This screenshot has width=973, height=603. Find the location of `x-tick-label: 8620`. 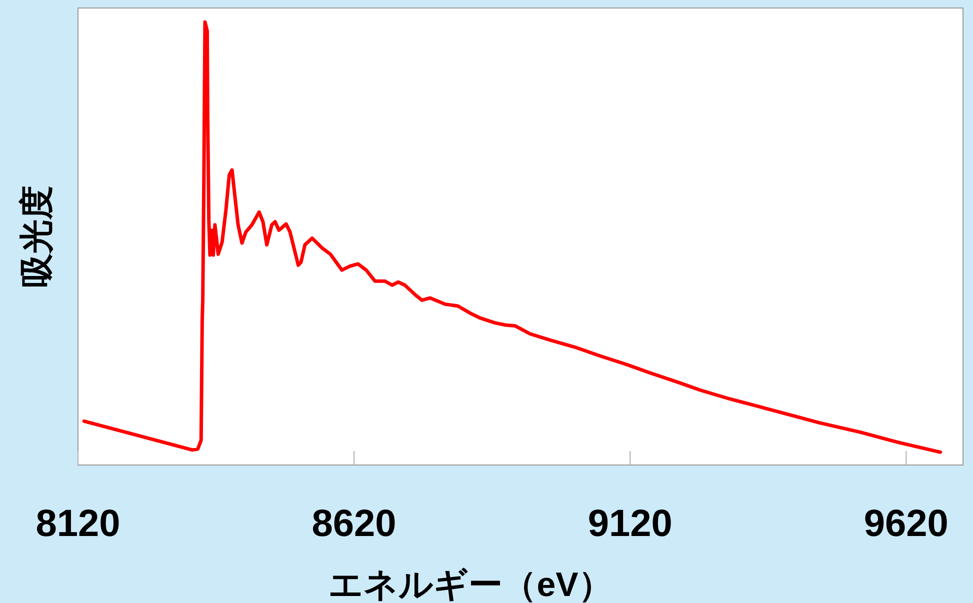

x-tick-label: 8620 is located at coordinates (354, 524).